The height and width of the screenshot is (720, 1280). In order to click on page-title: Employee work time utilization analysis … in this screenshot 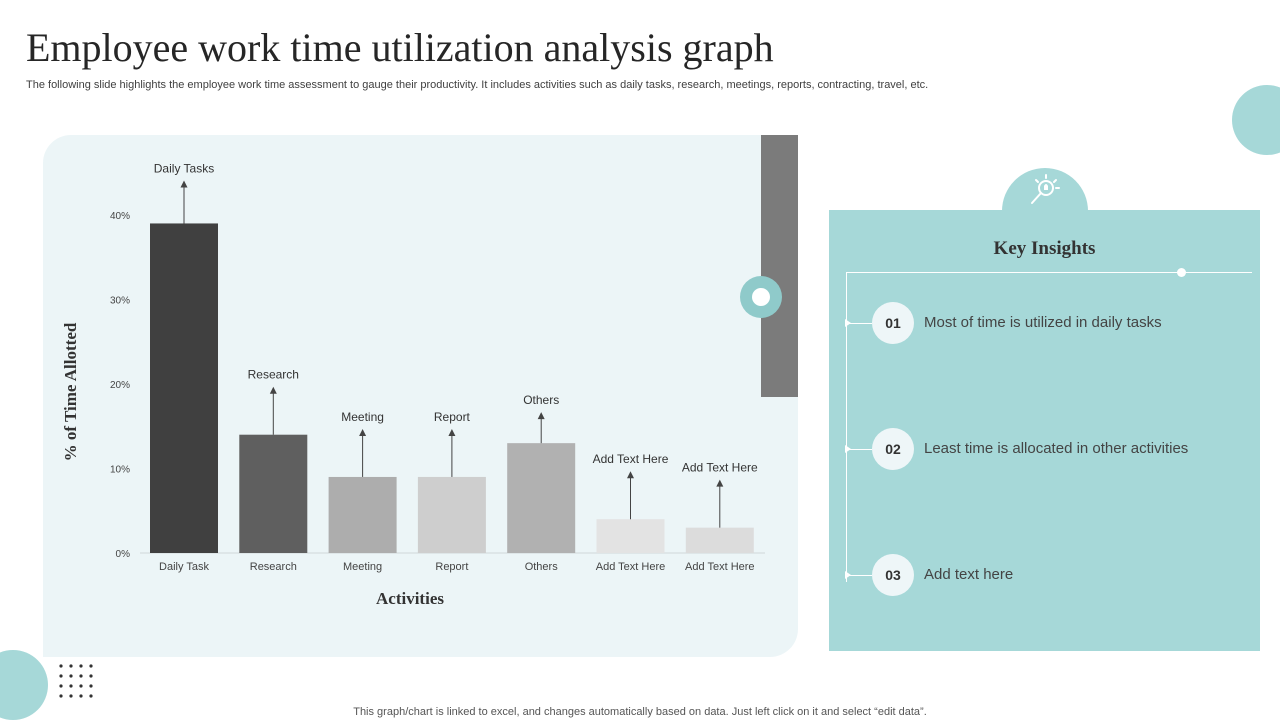, I will do `click(400, 47)`.